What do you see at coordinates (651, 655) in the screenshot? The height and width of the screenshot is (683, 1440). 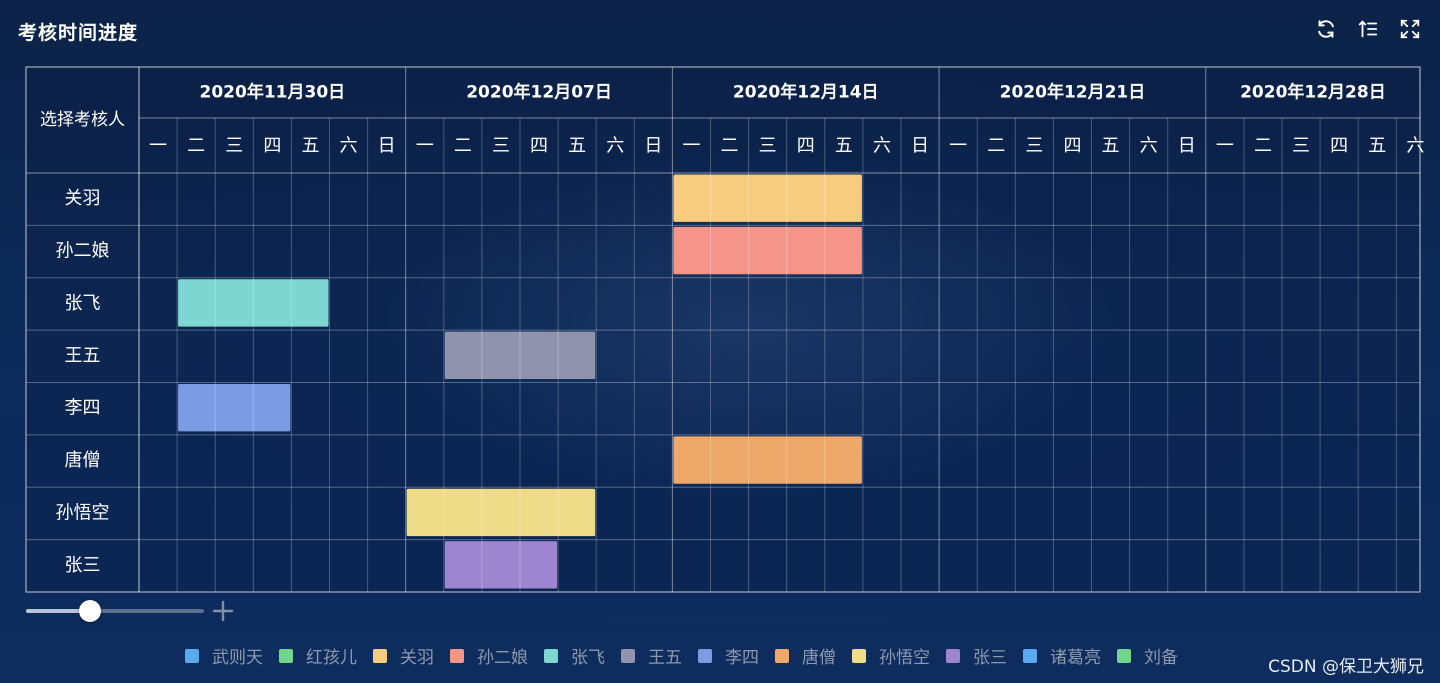 I see `legend-item: 王五` at bounding box center [651, 655].